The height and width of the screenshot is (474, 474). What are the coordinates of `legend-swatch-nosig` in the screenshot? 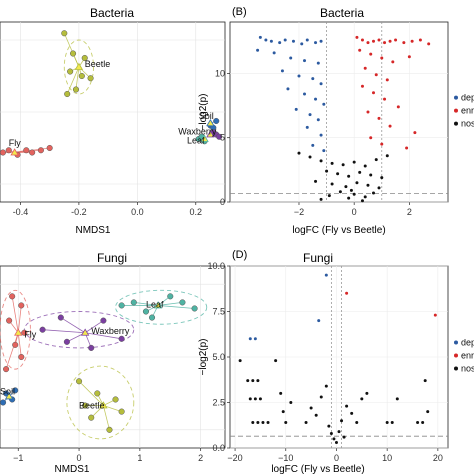 It's located at (456, 123).